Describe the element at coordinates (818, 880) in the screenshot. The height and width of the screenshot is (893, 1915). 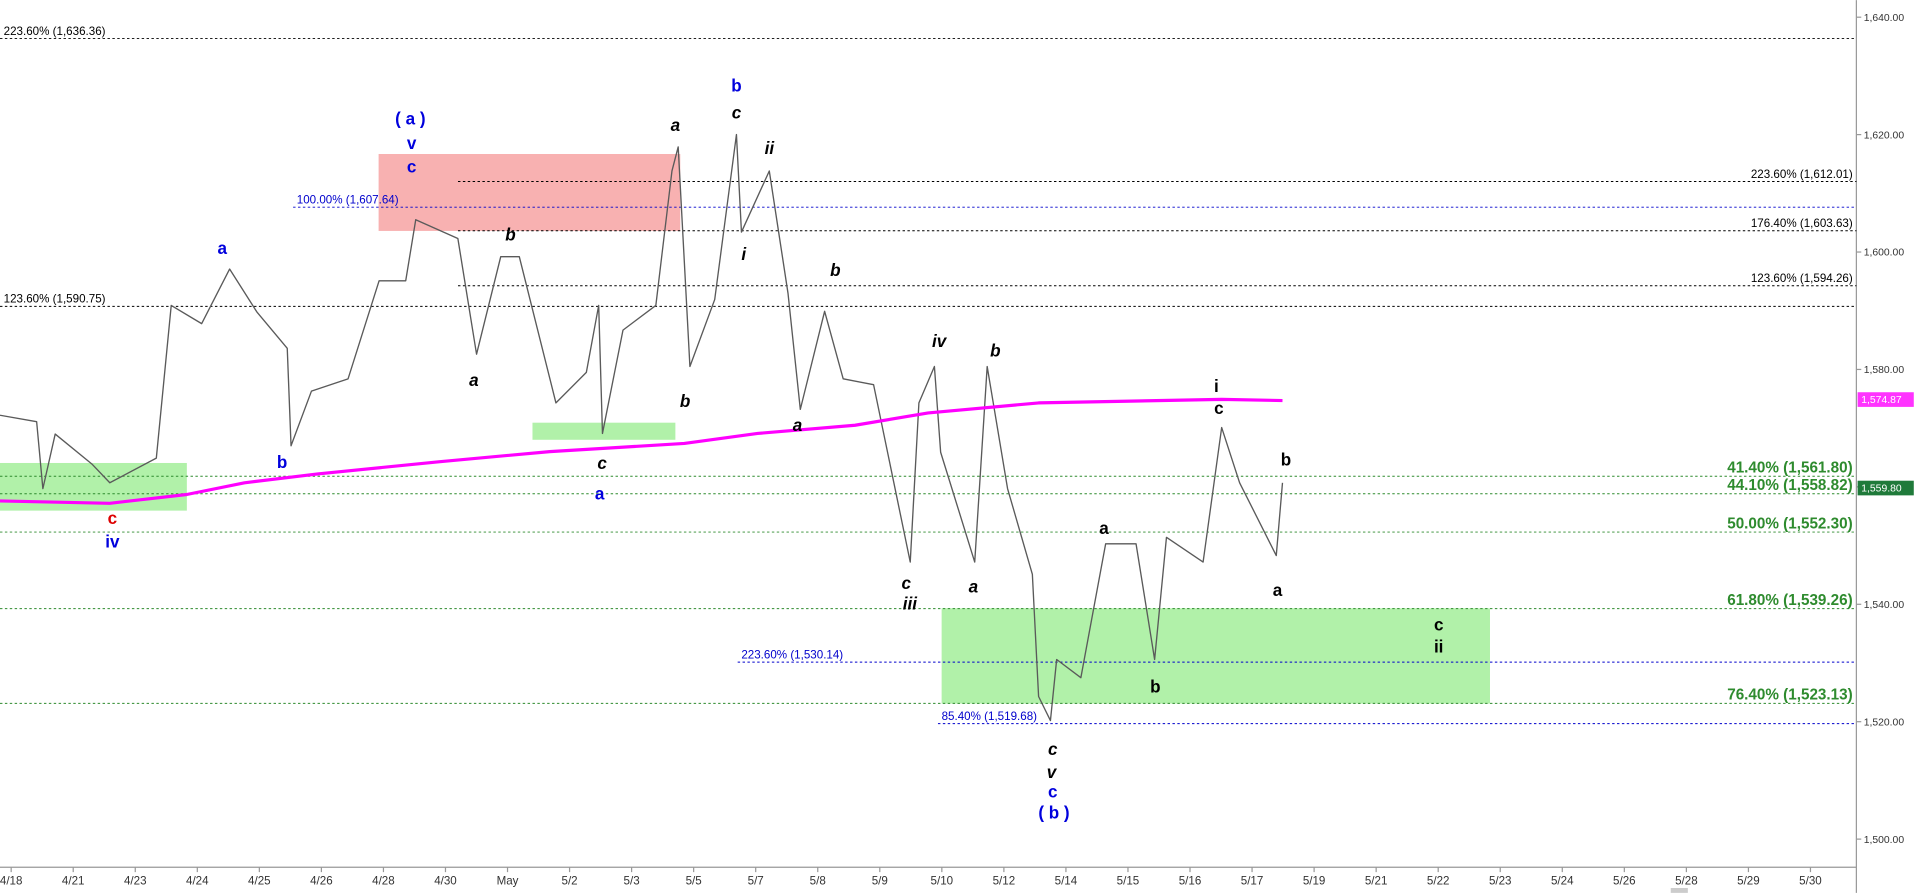
I see `x-tick-label: 5/8` at that location.